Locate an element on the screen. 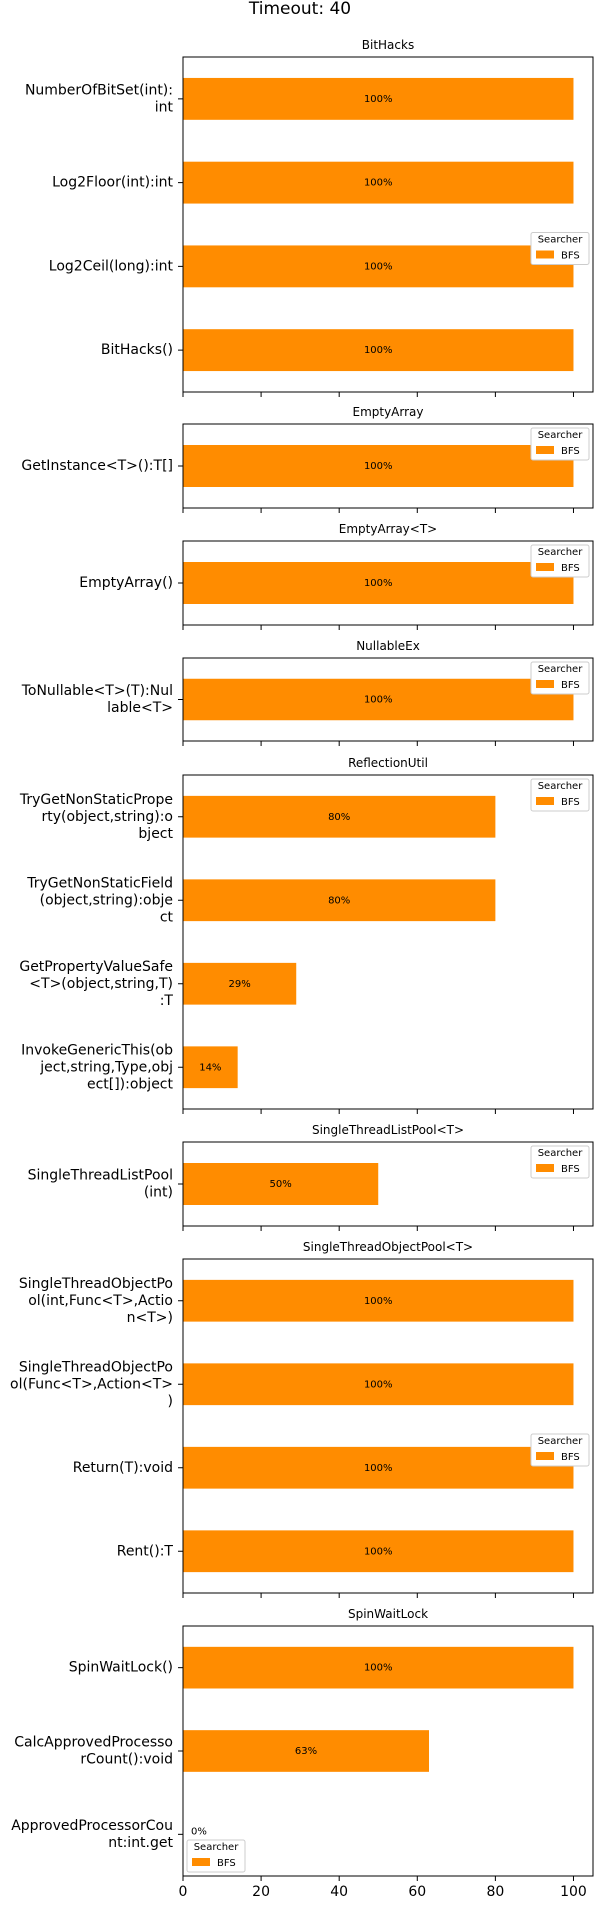 The image size is (600, 1905). subplot-title: SingleThreadListPool<T> is located at coordinates (388, 1130).